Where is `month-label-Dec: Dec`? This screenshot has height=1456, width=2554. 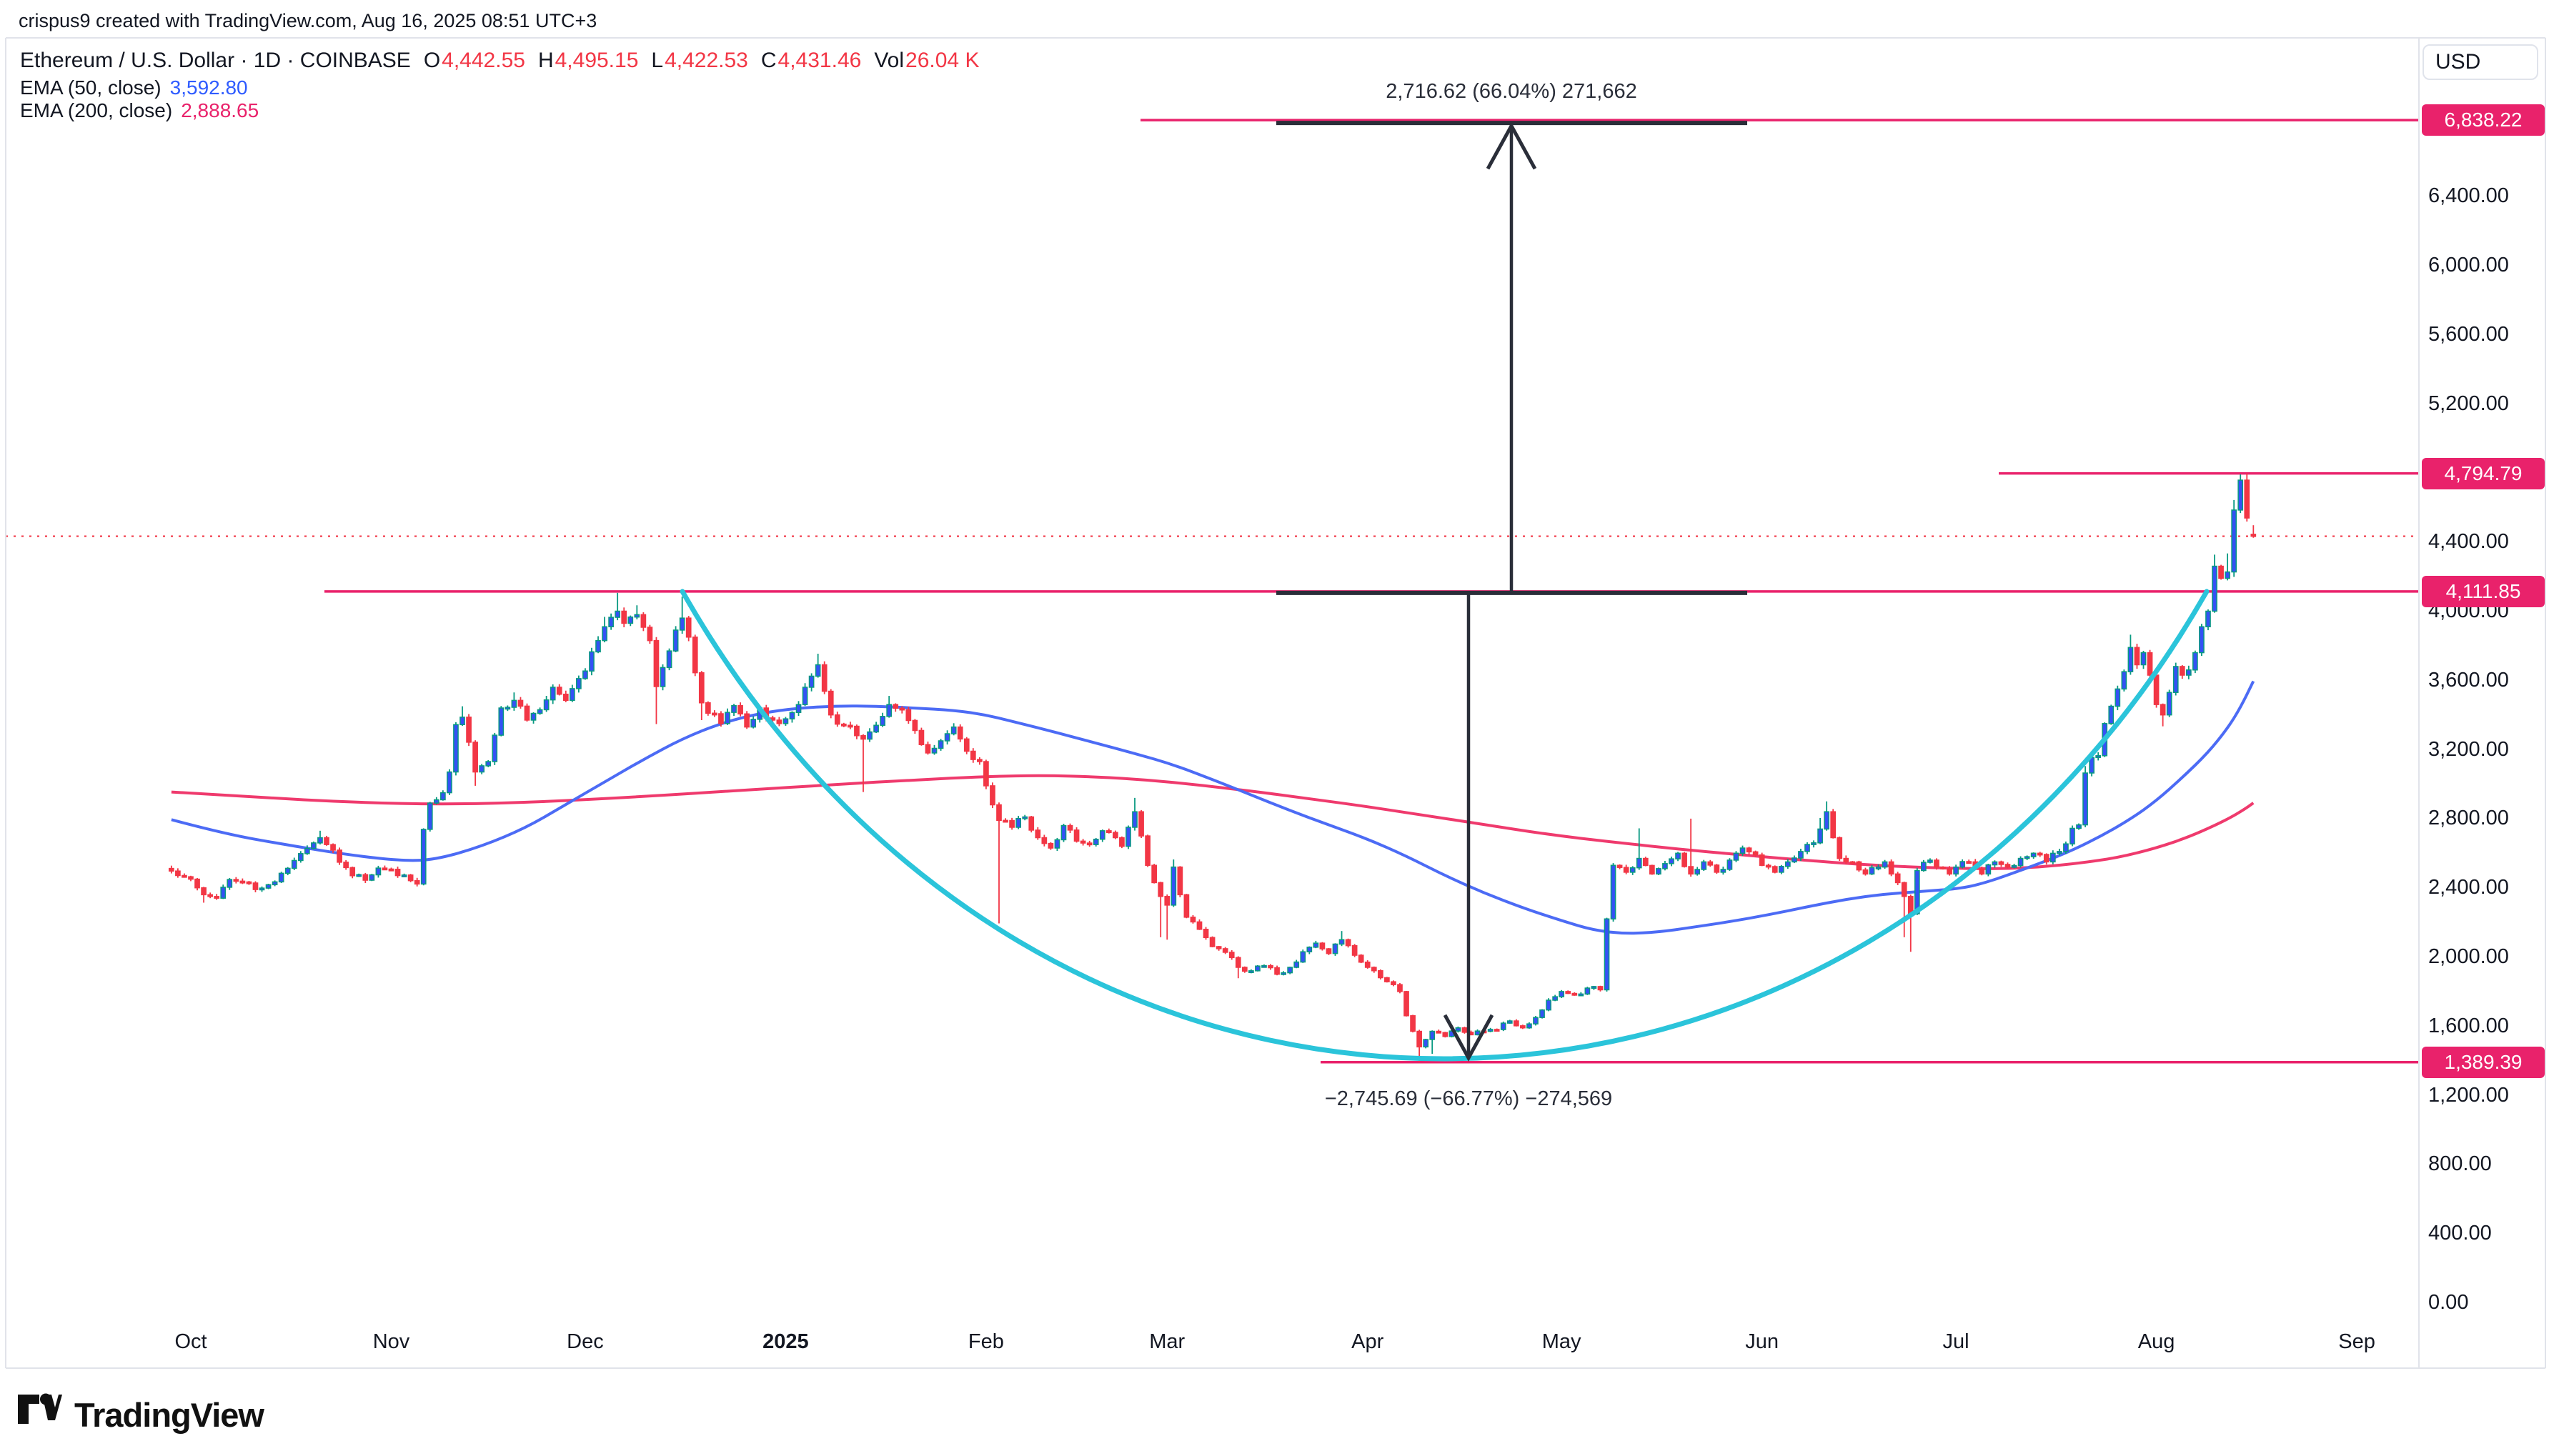
month-label-Dec: Dec is located at coordinates (585, 1341).